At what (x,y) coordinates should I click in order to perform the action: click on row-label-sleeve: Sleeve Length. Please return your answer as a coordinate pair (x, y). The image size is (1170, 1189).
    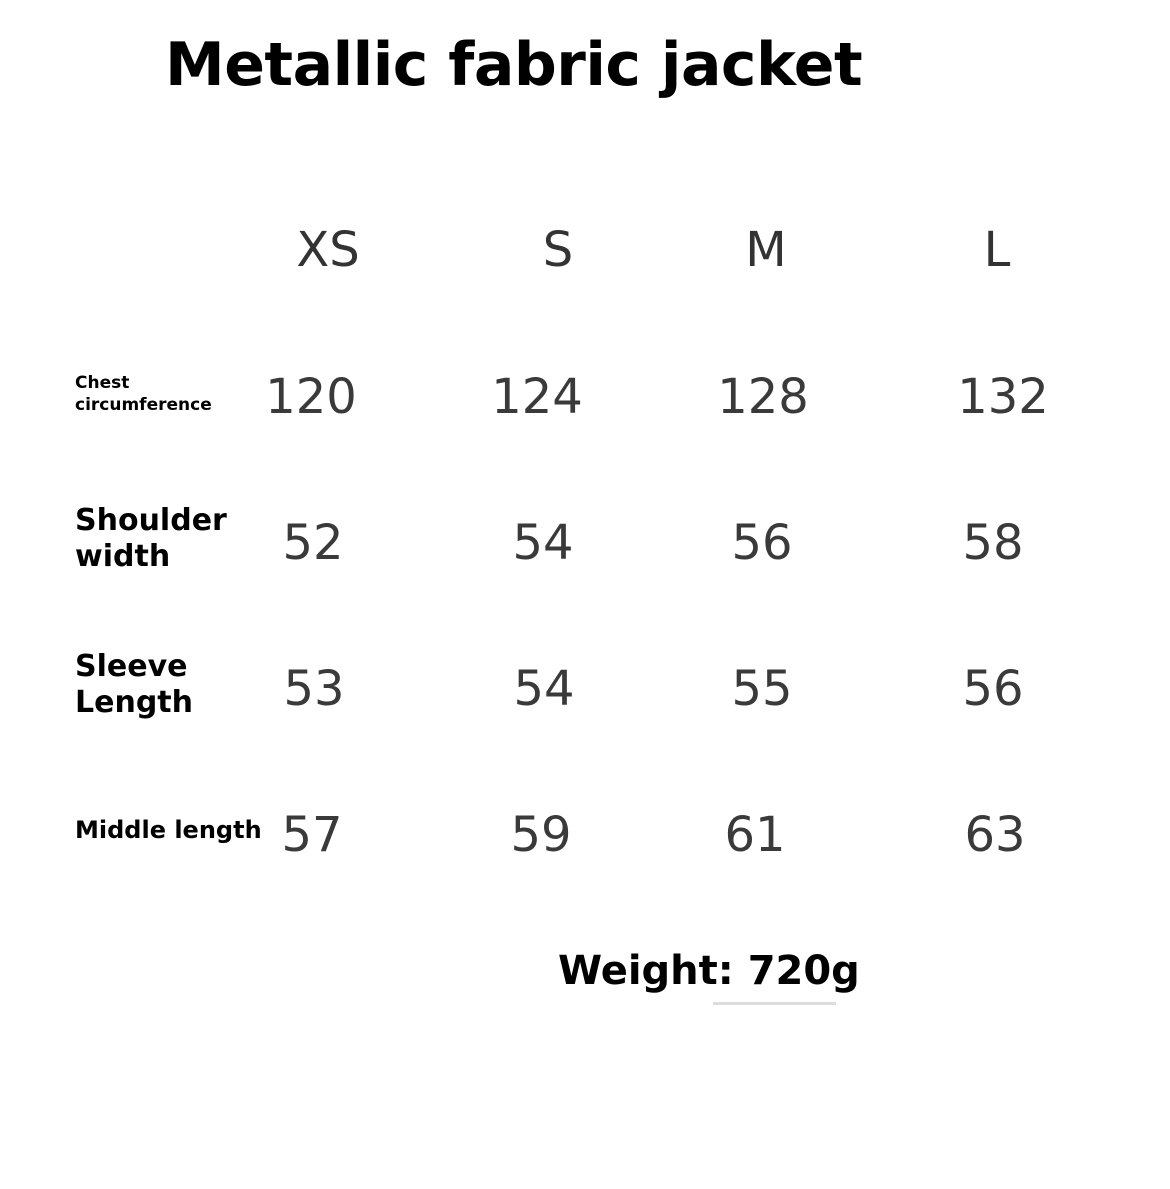
    Looking at the image, I should click on (134, 684).